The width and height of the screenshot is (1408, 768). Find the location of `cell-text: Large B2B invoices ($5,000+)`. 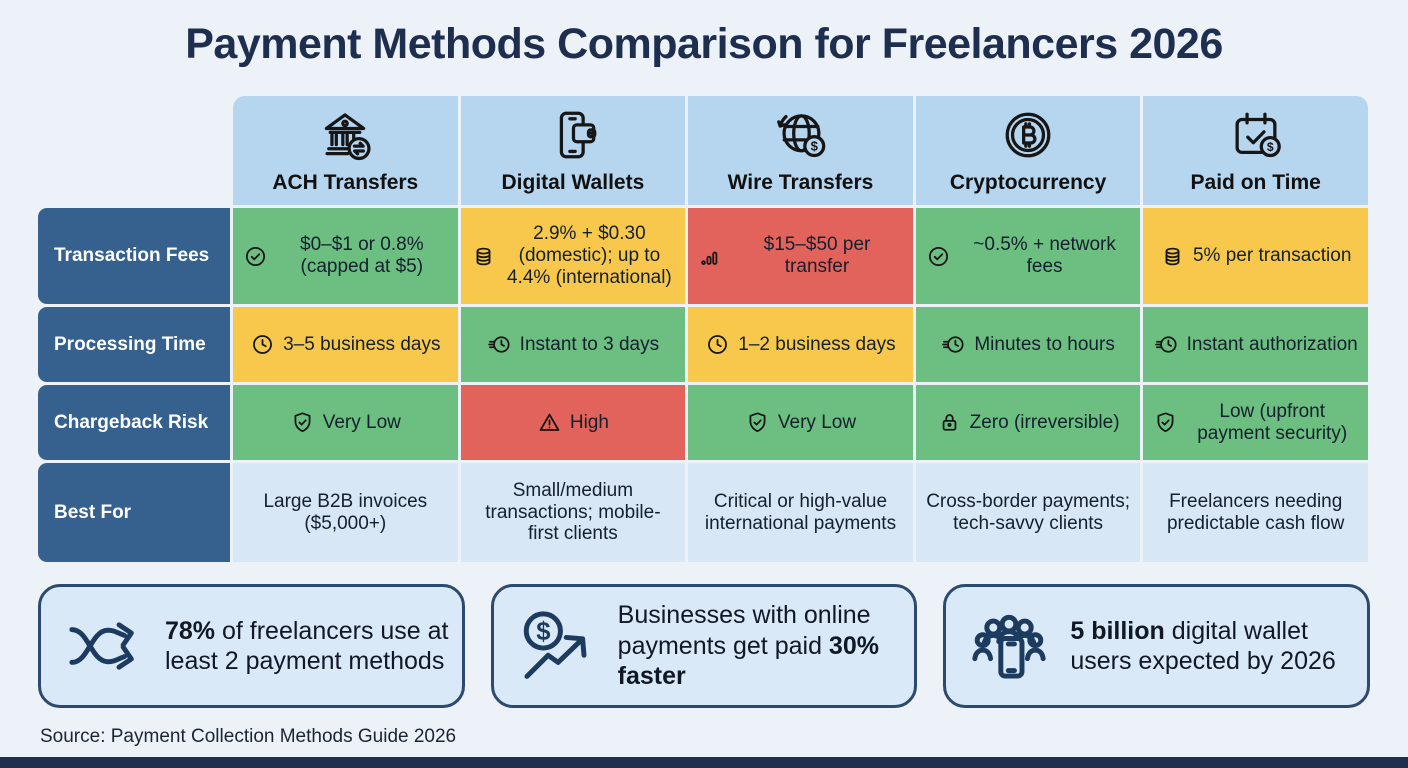

cell-text: Large B2B invoices ($5,000+) is located at coordinates (345, 512).